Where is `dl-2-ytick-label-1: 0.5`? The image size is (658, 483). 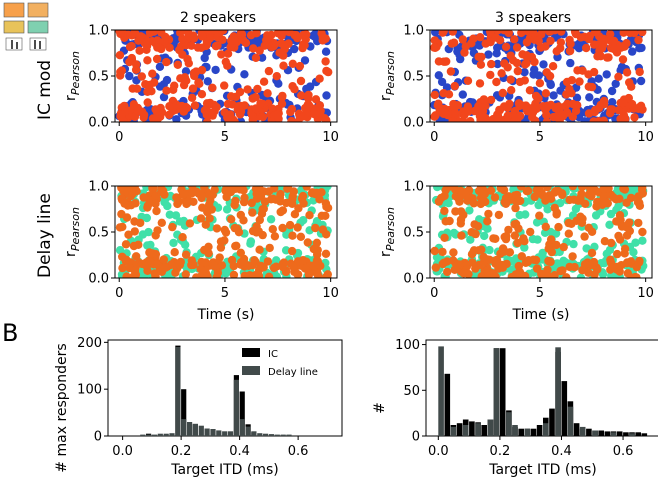 dl-2-ytick-label-1: 0.5 is located at coordinates (98, 233).